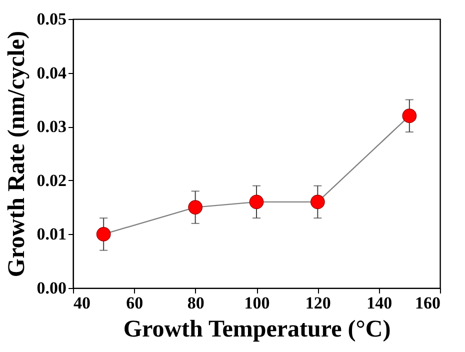 The height and width of the screenshot is (352, 465). I want to click on x-tick-label: 120, so click(318, 303).